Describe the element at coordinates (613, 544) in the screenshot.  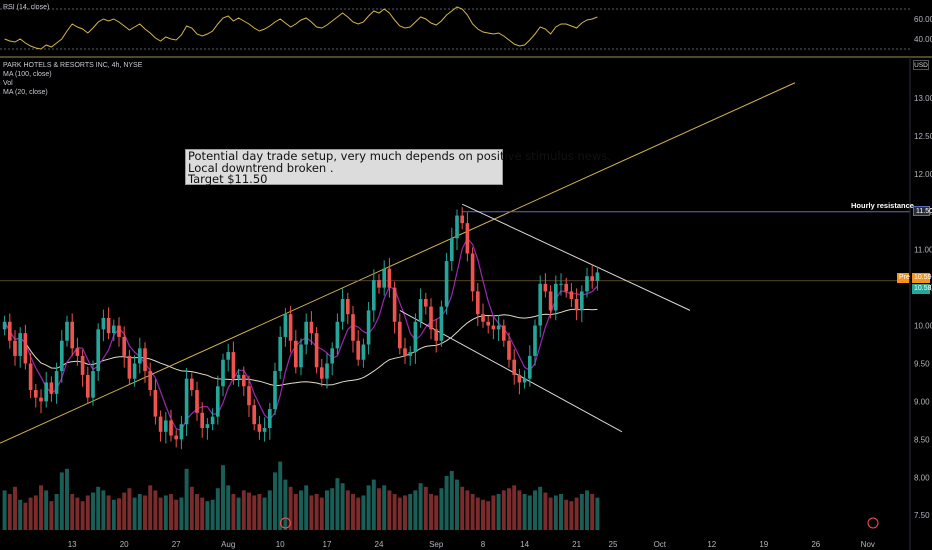
I see `time-axis-tick: 25` at that location.